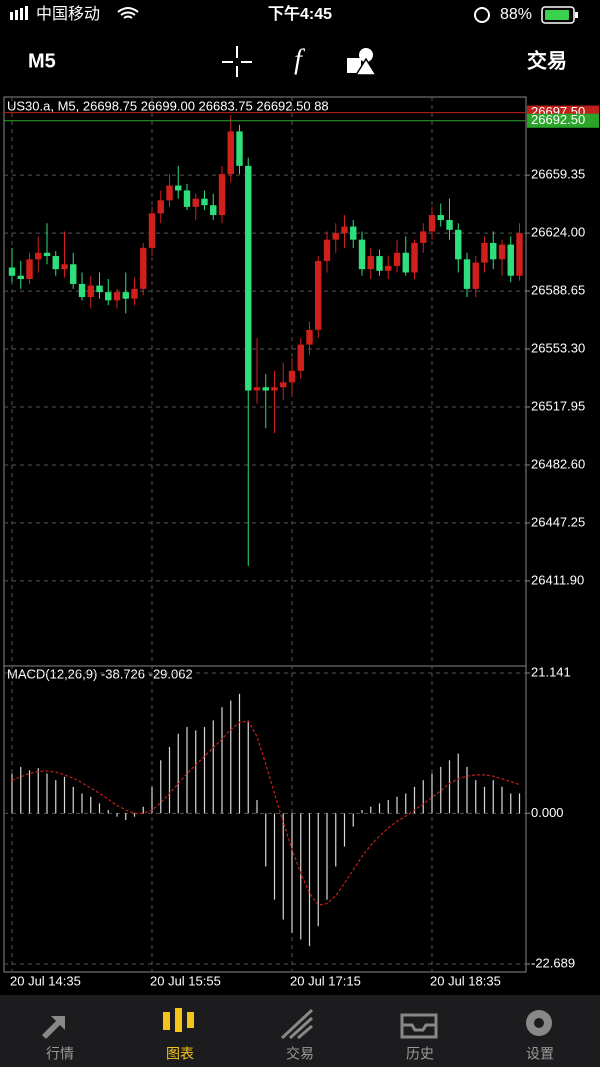 This screenshot has height=1067, width=600. I want to click on clock: 下午4:45, so click(300, 13).